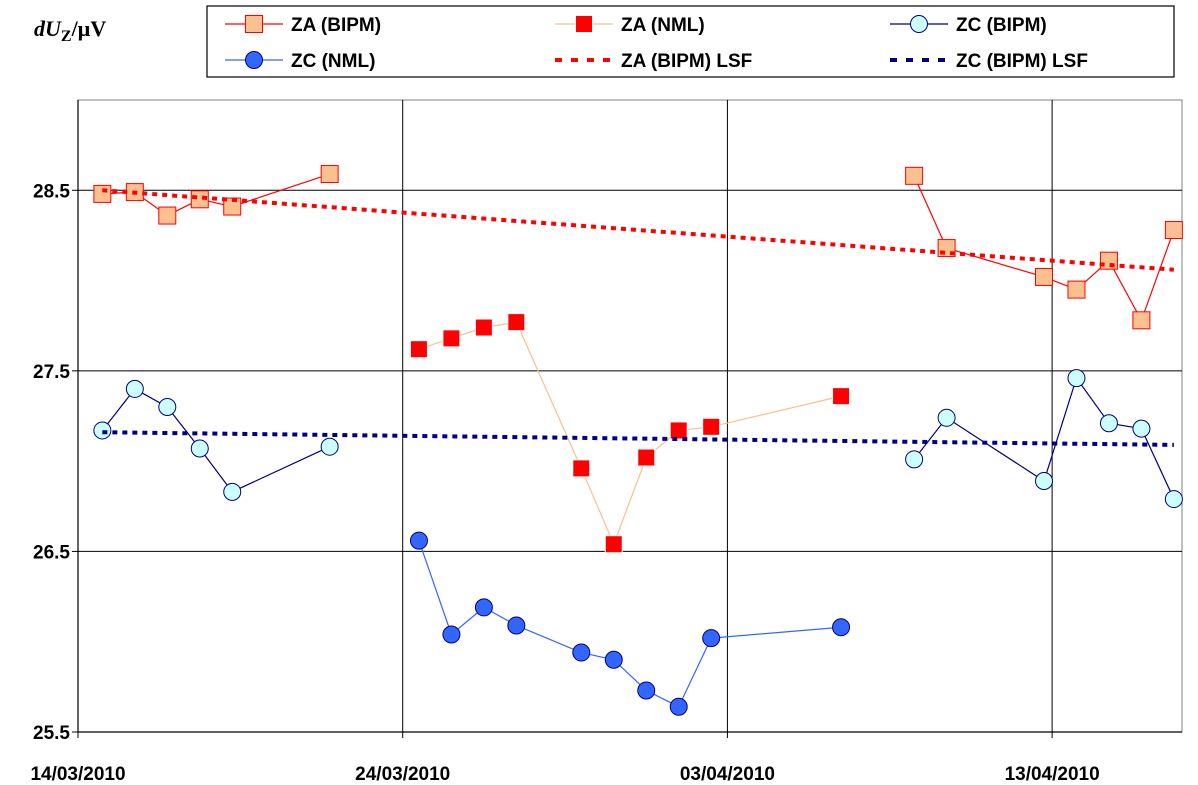 The height and width of the screenshot is (785, 1198). I want to click on legend-label: ZC (BIPM), so click(1001, 25).